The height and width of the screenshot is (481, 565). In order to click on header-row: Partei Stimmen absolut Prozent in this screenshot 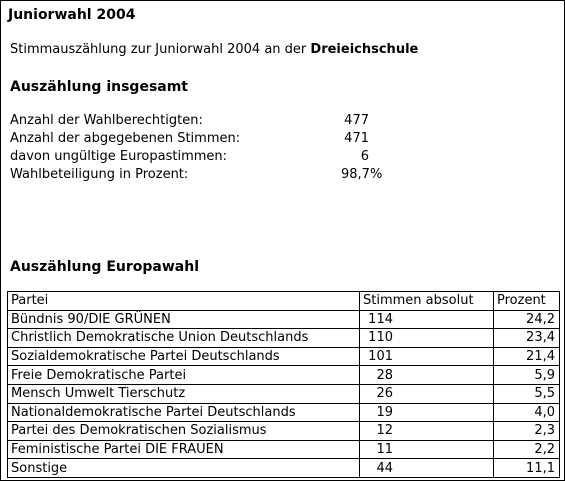, I will do `click(283, 301)`.